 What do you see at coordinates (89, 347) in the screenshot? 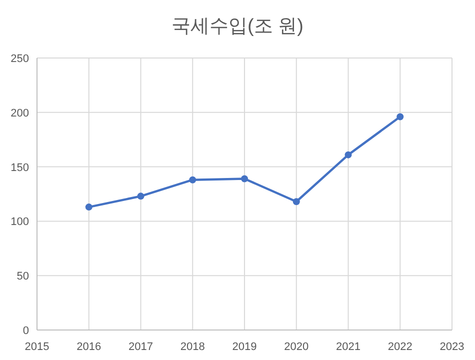
I see `x-tick-label: 2016` at bounding box center [89, 347].